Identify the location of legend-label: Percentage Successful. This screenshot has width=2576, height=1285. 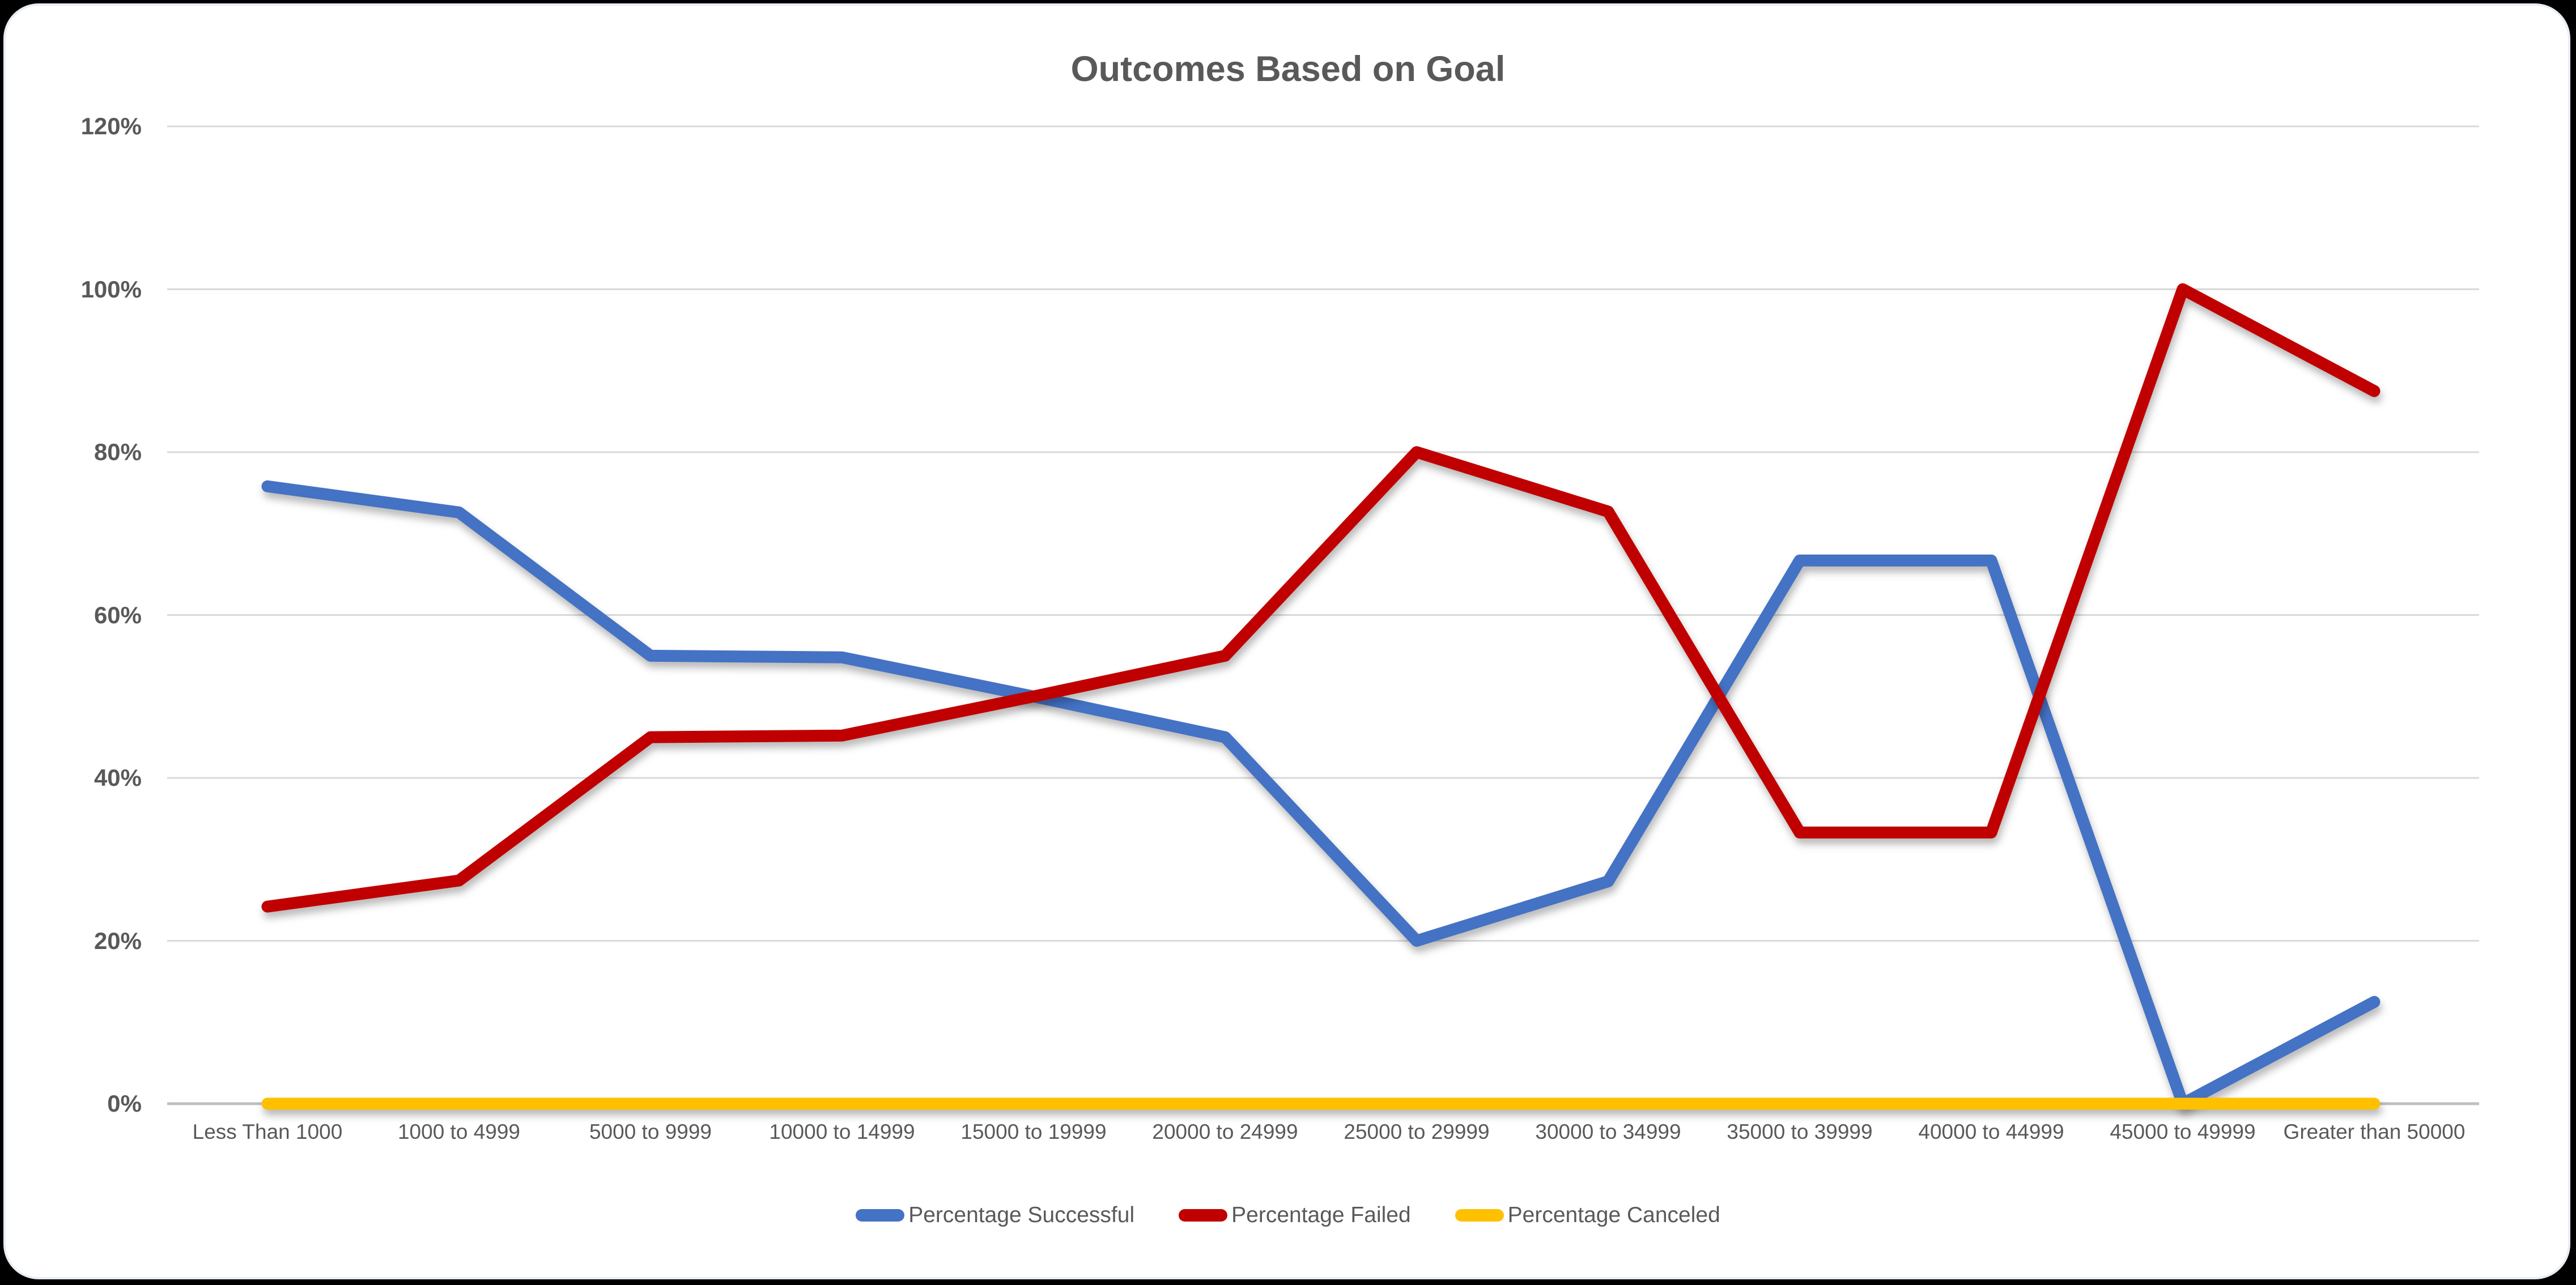
(1021, 1215).